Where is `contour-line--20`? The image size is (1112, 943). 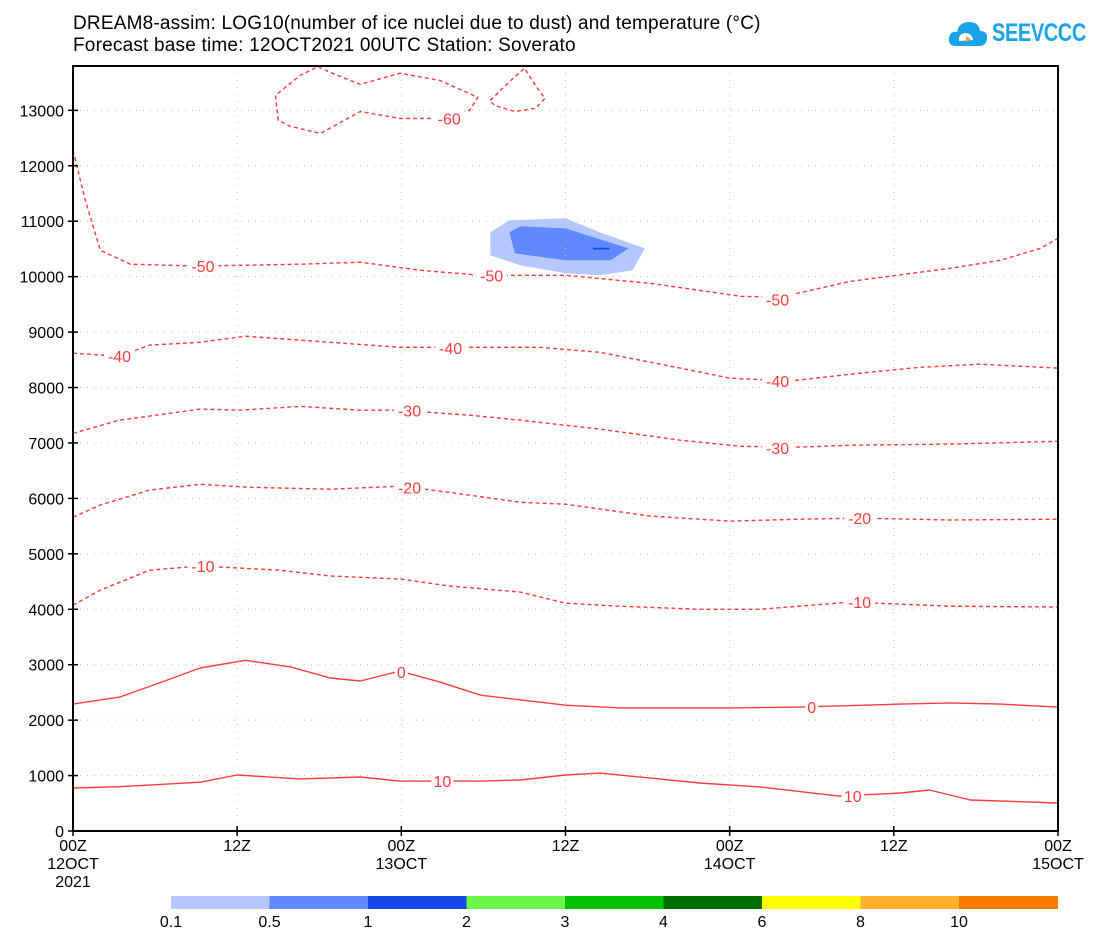
contour-line--20 is located at coordinates (565, 502).